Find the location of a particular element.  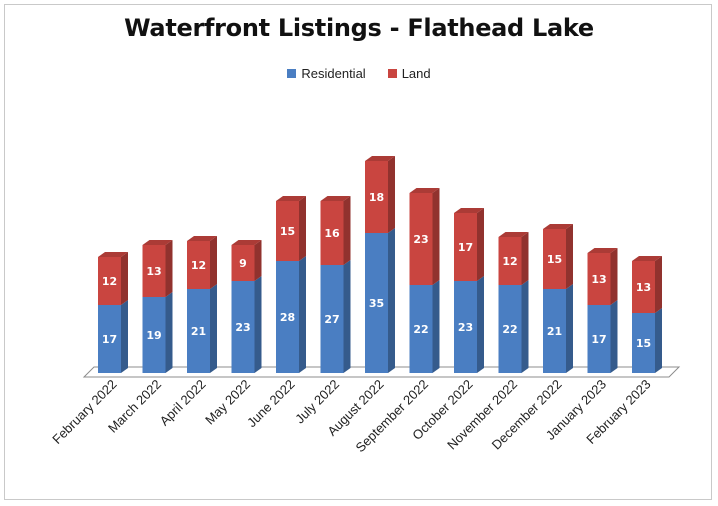

data-label-residential-7: 22 is located at coordinates (420, 329).